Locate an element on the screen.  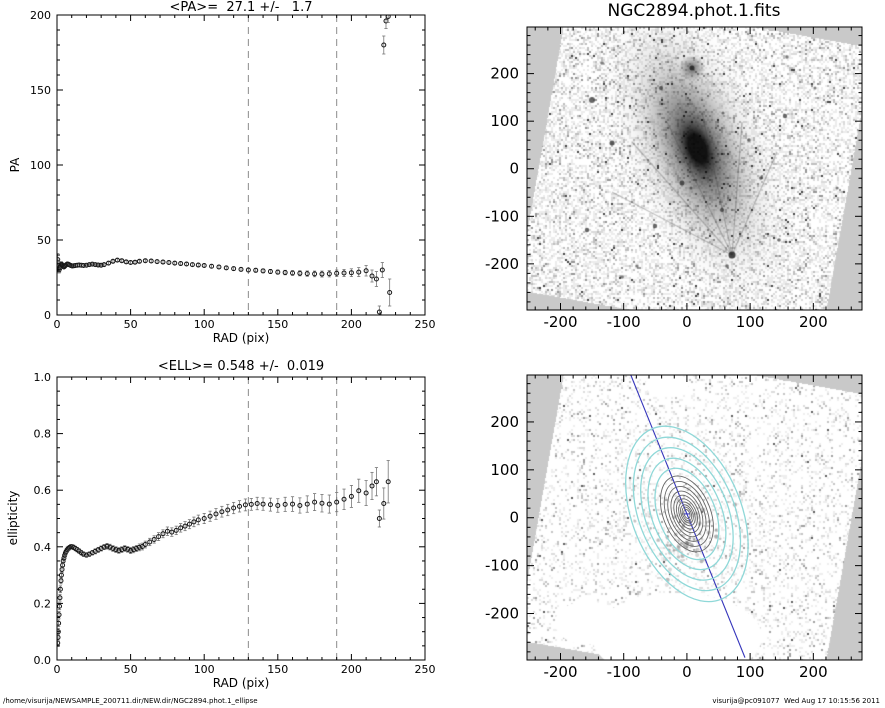
svg-text: 0.0 is located at coordinates (43, 660).